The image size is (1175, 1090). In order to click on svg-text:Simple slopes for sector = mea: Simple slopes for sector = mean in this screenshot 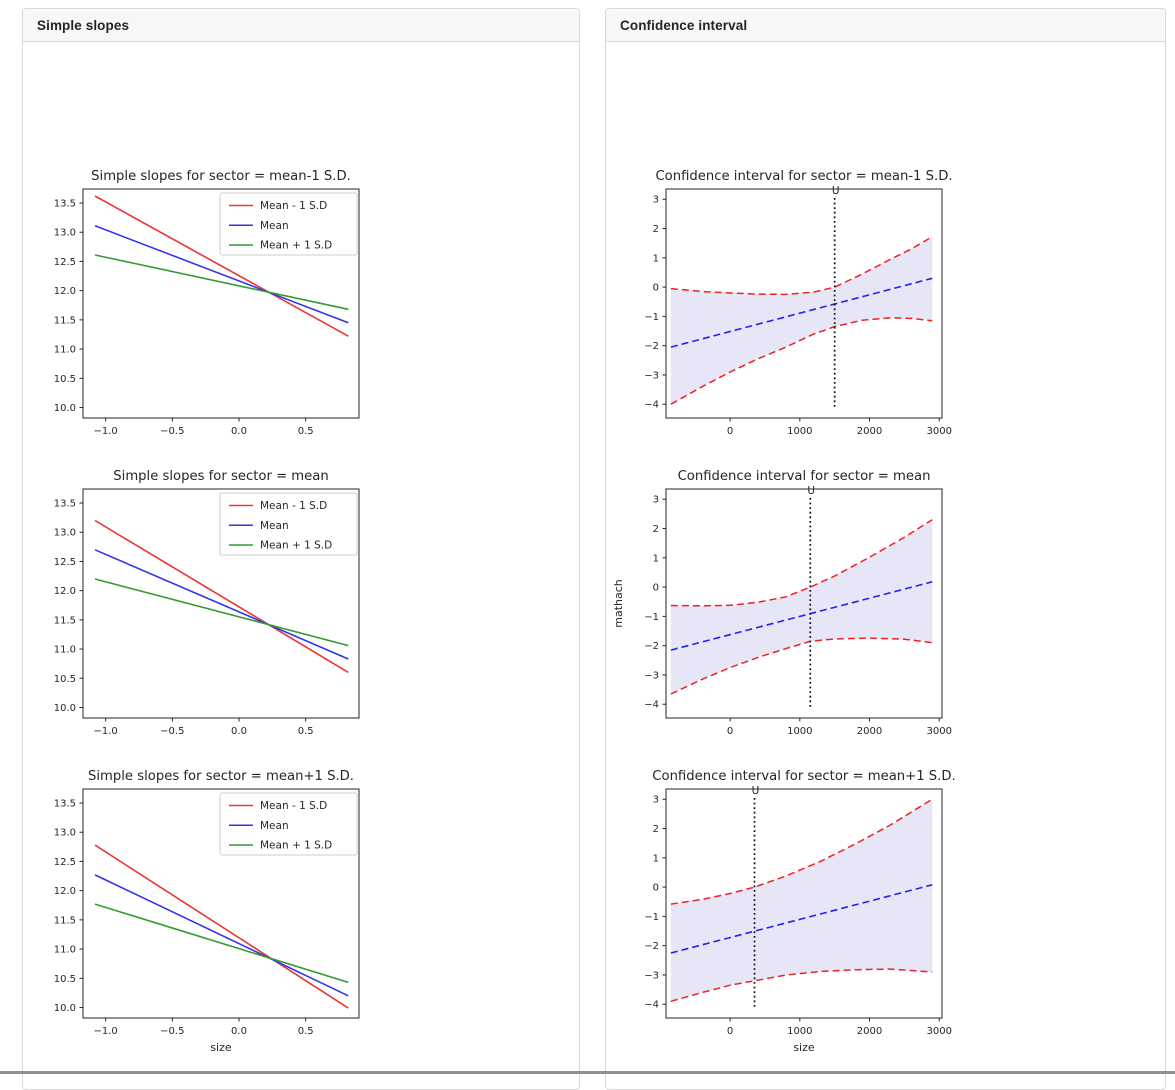, I will do `click(220, 476)`.